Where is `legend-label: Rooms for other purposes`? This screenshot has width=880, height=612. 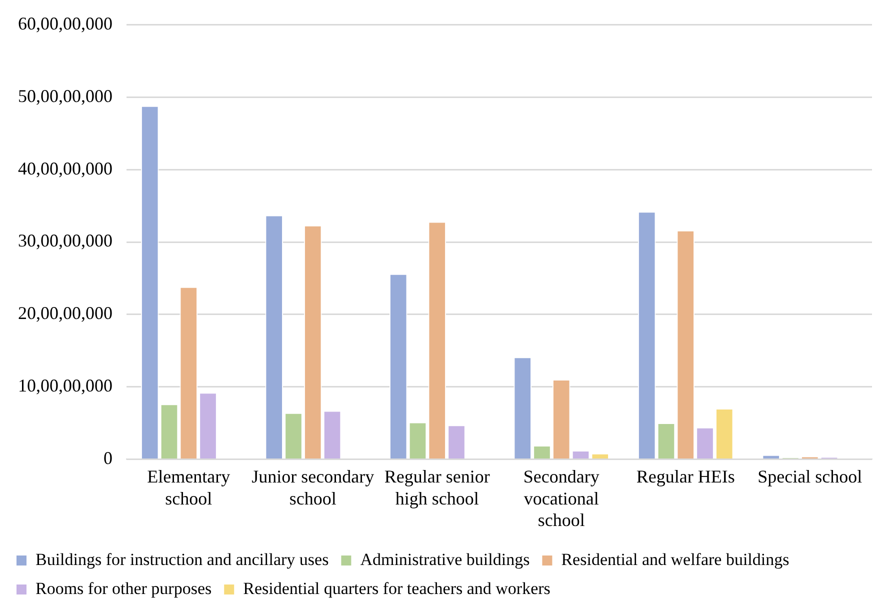 legend-label: Rooms for other purposes is located at coordinates (124, 588).